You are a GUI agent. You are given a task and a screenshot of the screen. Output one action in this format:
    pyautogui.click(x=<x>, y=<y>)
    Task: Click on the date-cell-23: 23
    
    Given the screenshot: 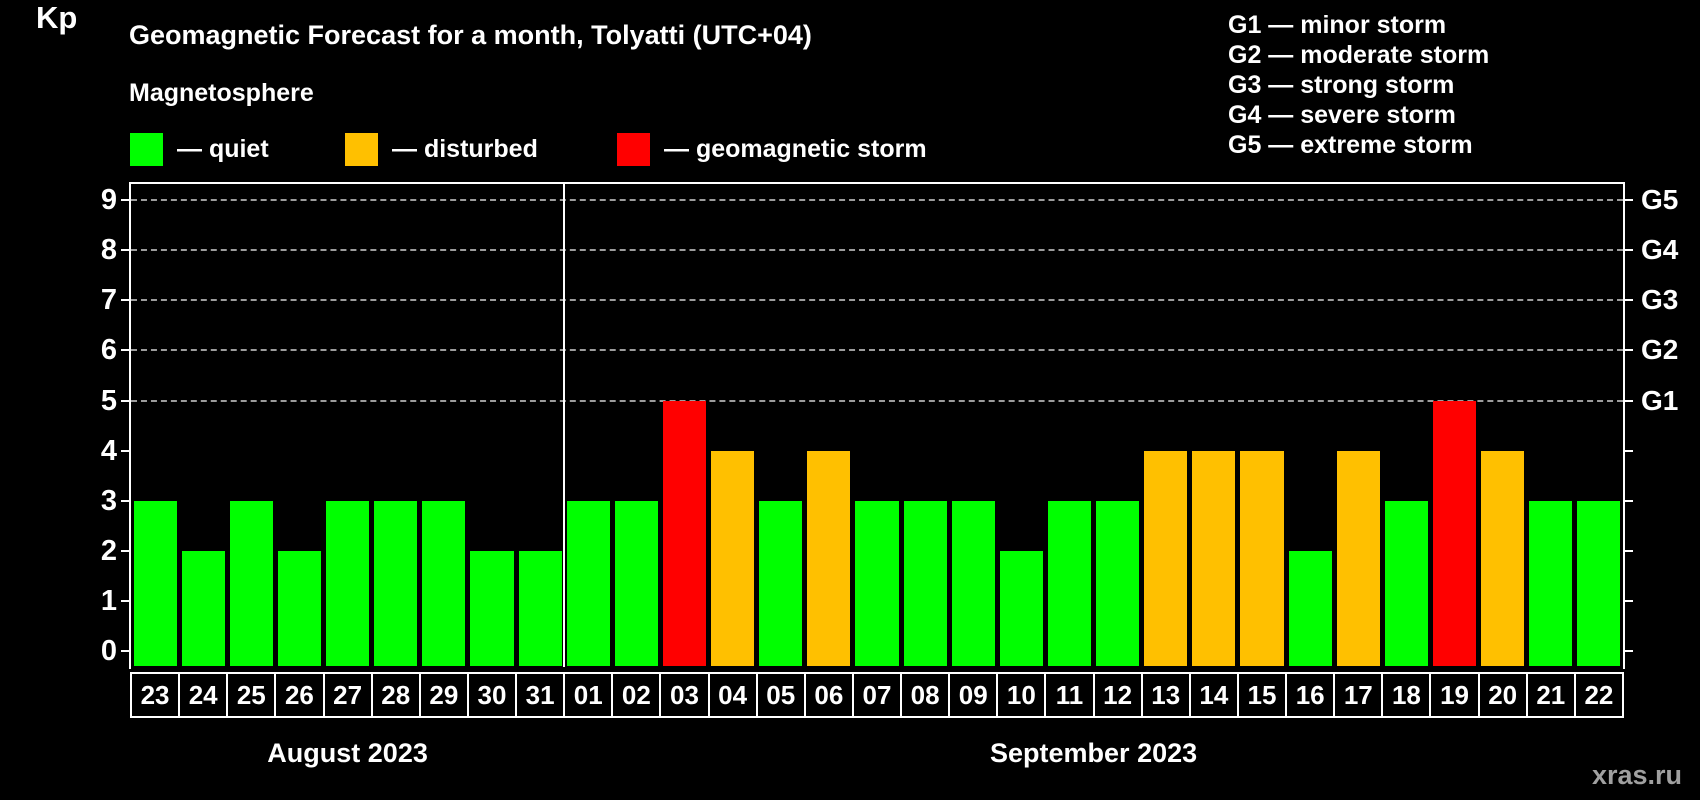 What is the action you would take?
    pyautogui.click(x=155, y=695)
    